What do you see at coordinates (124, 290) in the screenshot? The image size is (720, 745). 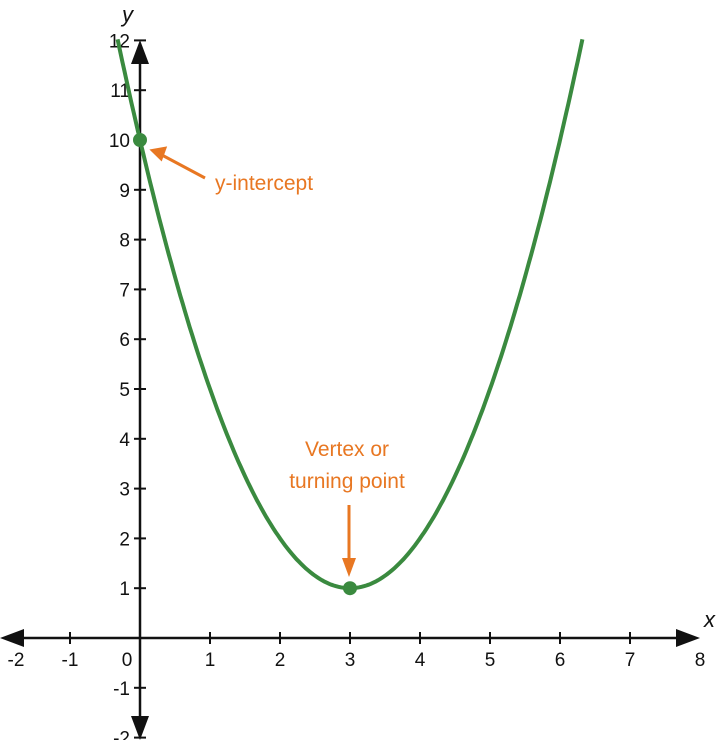 I see `y-tick-label: 7` at bounding box center [124, 290].